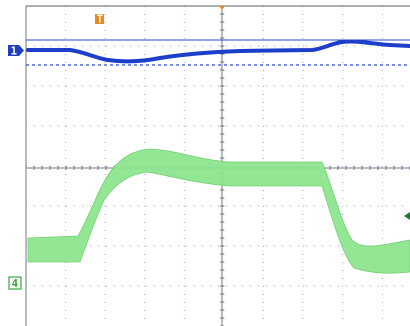 The width and height of the screenshot is (410, 326). Describe the element at coordinates (222, 8) in the screenshot. I see `horizontal-position-tick` at that location.